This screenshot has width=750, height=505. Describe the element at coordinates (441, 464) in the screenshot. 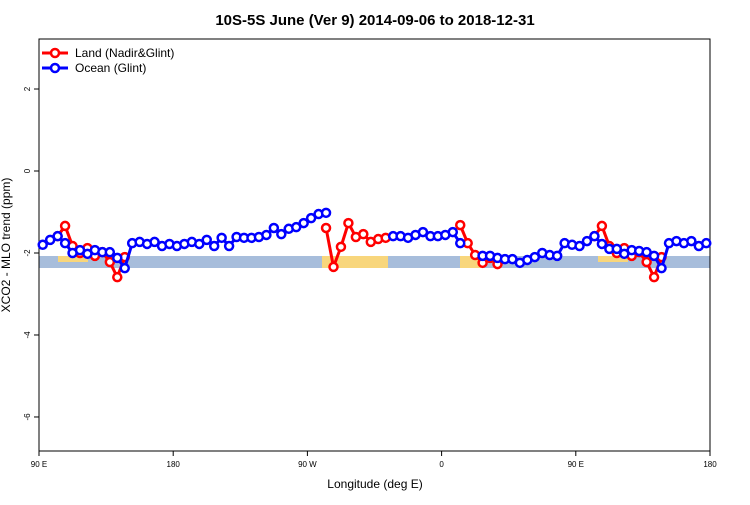

I see `x-tick-label: 0` at that location.